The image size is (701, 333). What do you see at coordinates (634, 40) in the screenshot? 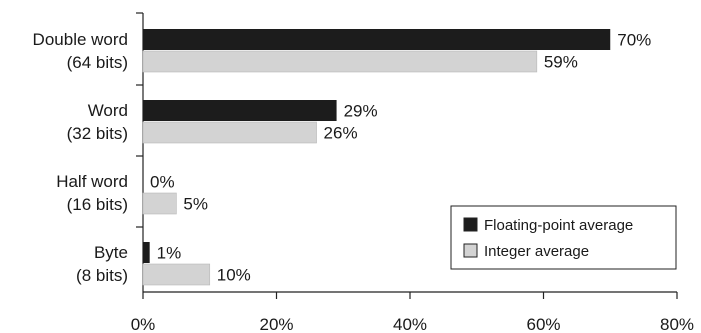
I see `value-label-fp-0: 70%` at bounding box center [634, 40].